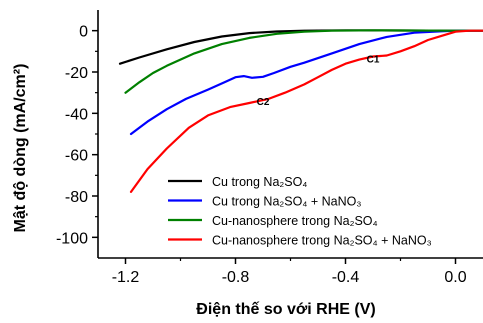  I want to click on annotation-layer: C1 C2, so click(318, 81).